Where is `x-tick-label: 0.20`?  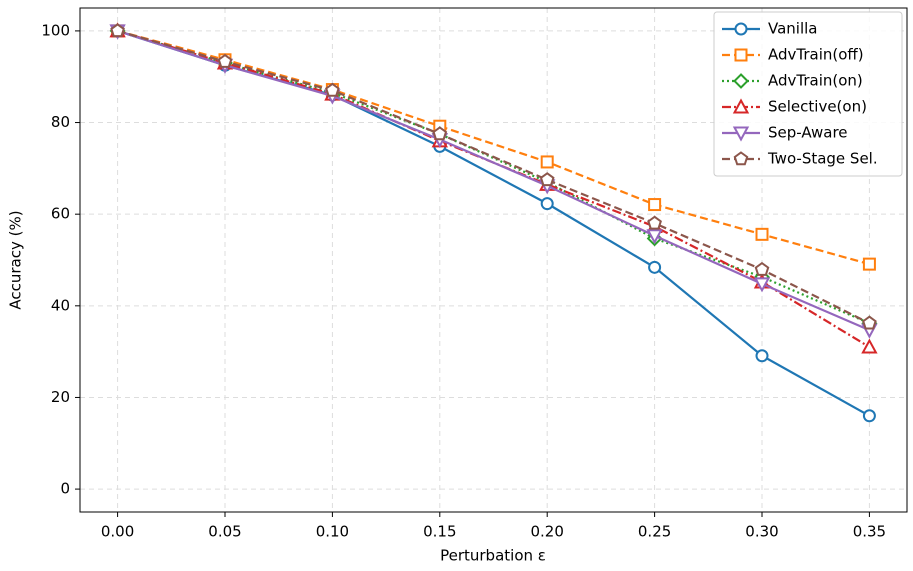
x-tick-label: 0.20 is located at coordinates (546, 532).